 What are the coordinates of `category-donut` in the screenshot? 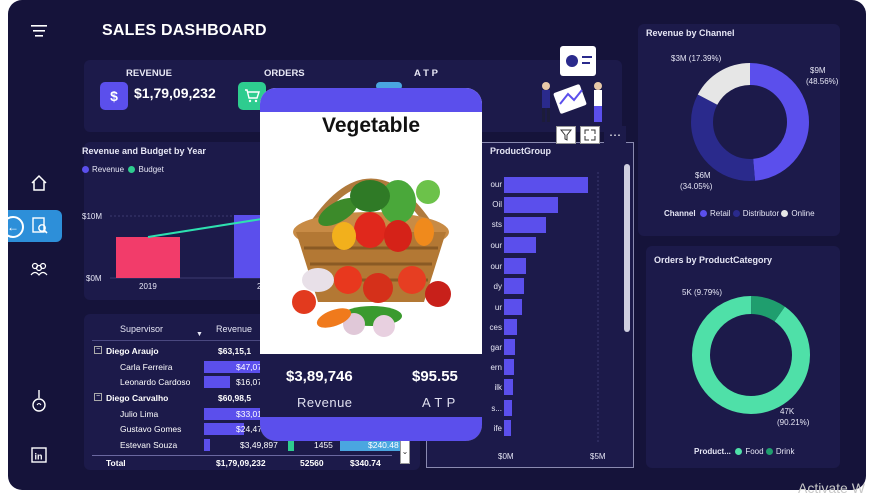 It's located at (751, 355).